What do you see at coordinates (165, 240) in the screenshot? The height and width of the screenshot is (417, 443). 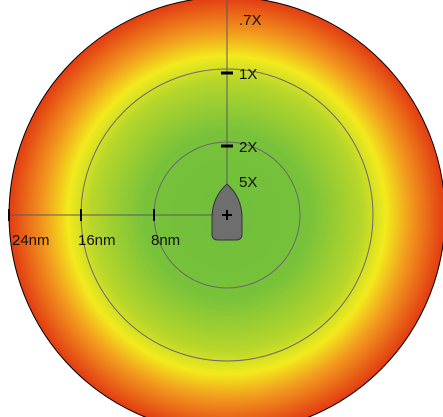 I see `range-label-8nm: 8nm` at bounding box center [165, 240].